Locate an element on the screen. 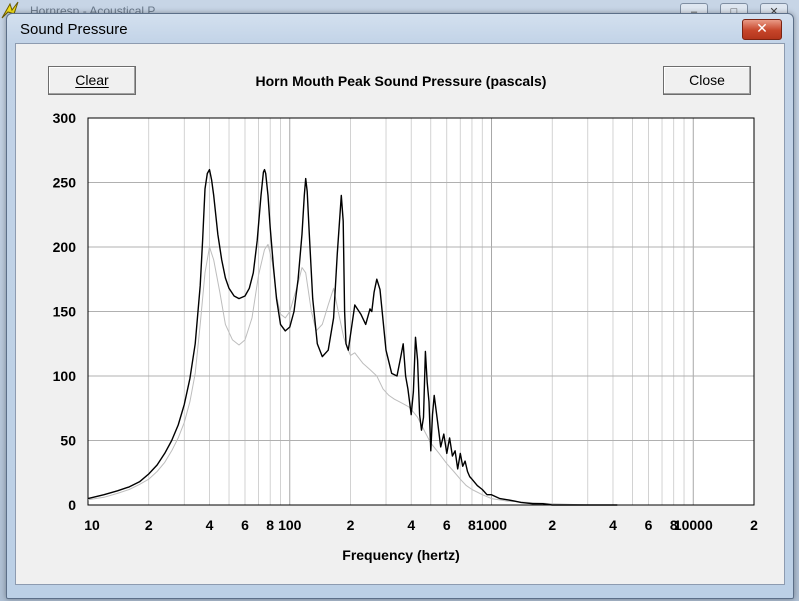  y-tick-label: 200 is located at coordinates (65, 247).